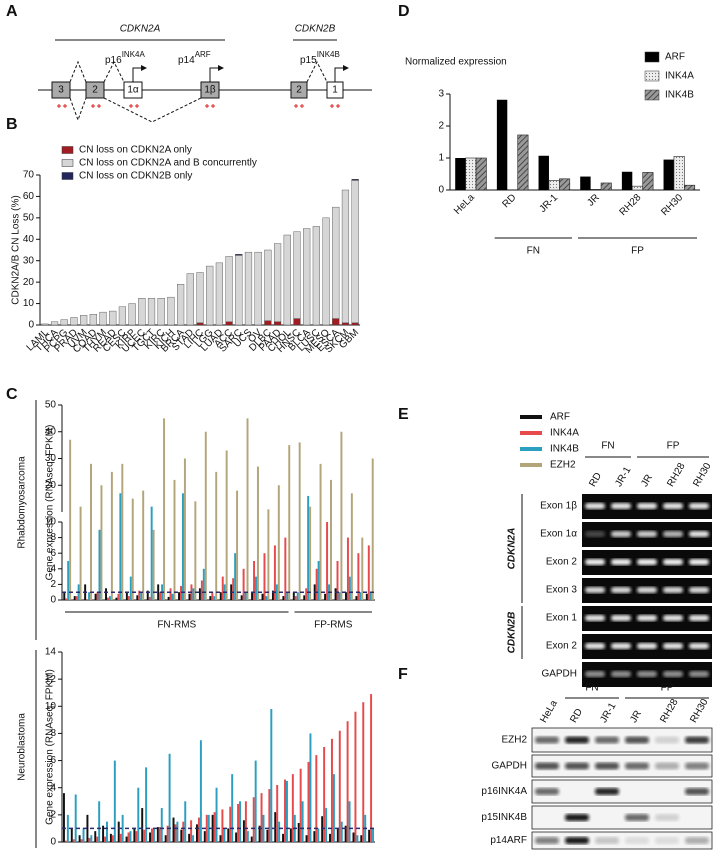 Image resolution: width=722 pixels, height=851 pixels. What do you see at coordinates (509, 766) in the screenshot?
I see `row-label: GAPDH` at bounding box center [509, 766].